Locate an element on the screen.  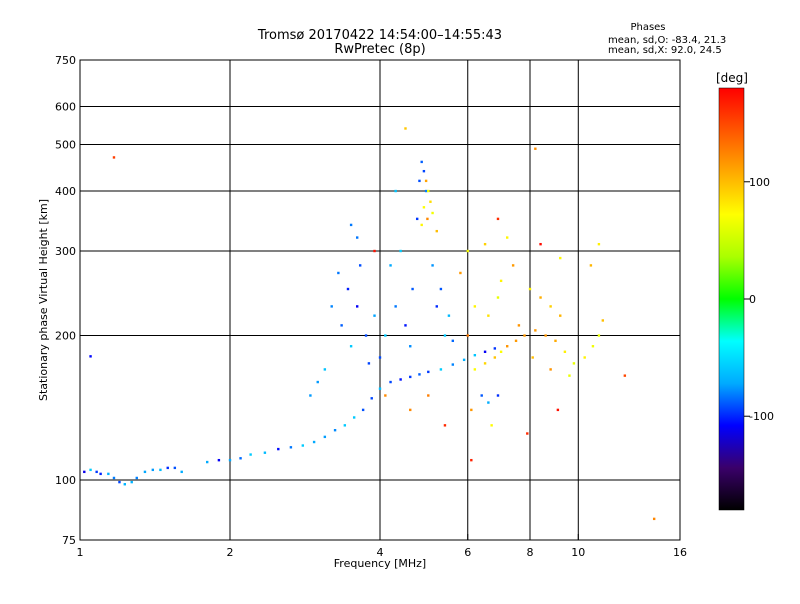
y-tick-label: 200 is located at coordinates (65, 336).